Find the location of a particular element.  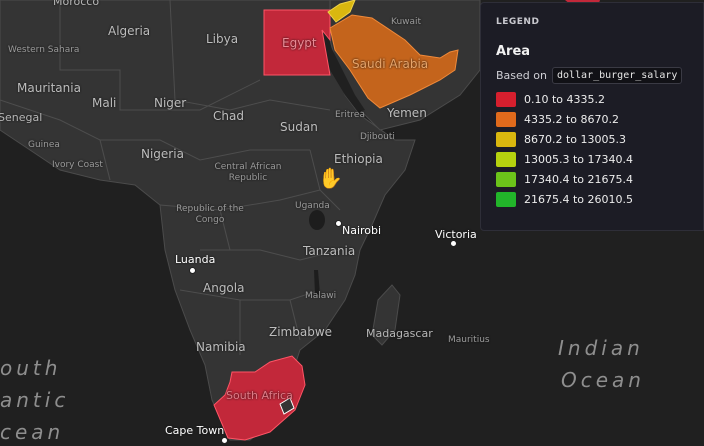

egypt-shape is located at coordinates (297, 42).